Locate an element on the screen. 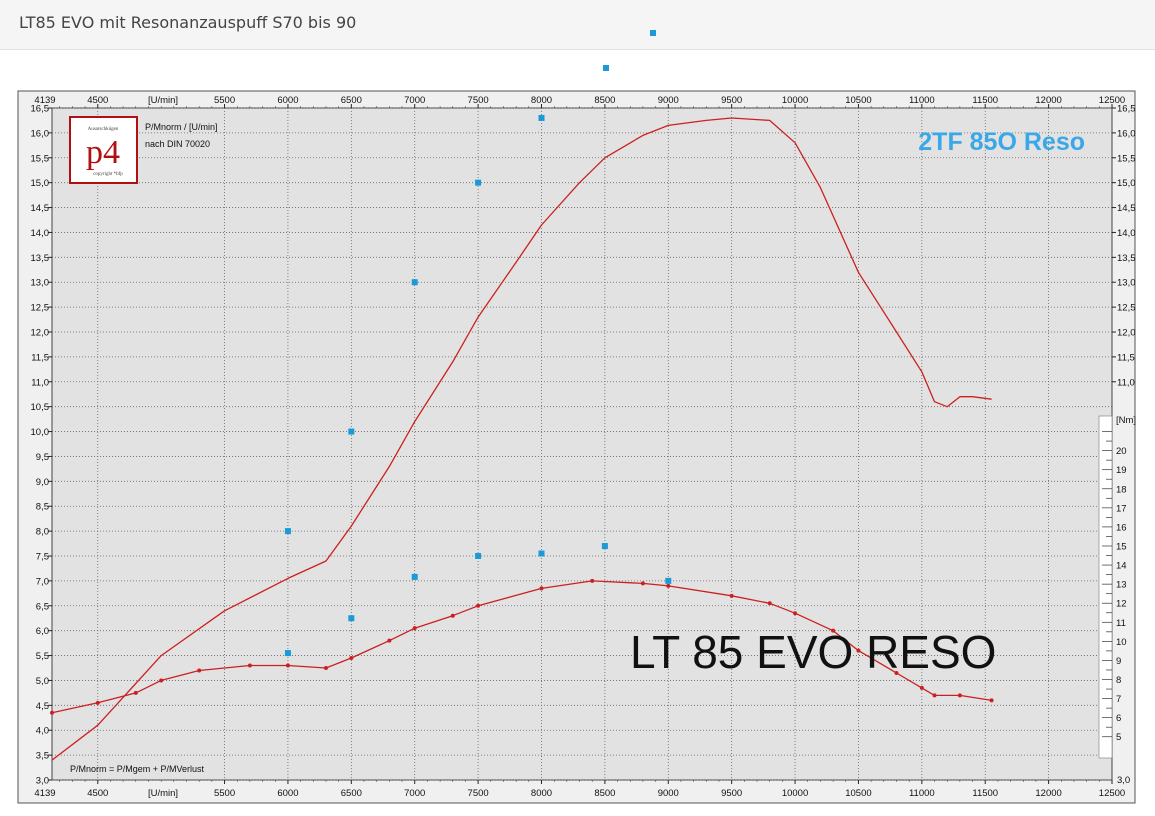 The height and width of the screenshot is (816, 1155). x-tick-label-bottom: 10000 is located at coordinates (795, 793).